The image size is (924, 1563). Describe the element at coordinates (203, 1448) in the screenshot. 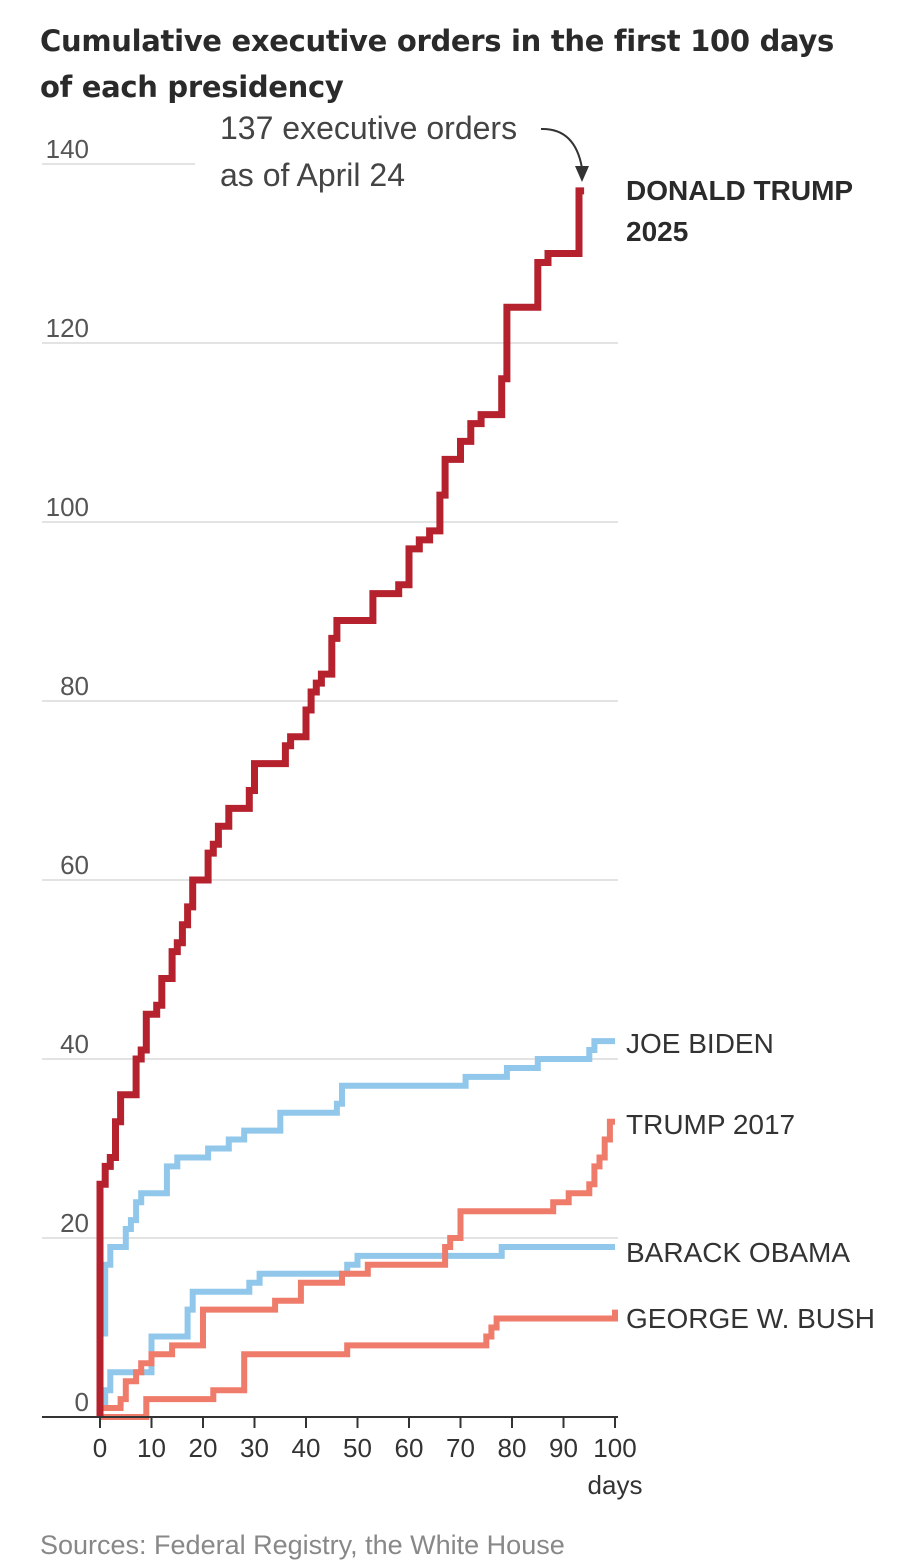

I see `x-tick-label-20: 20` at that location.